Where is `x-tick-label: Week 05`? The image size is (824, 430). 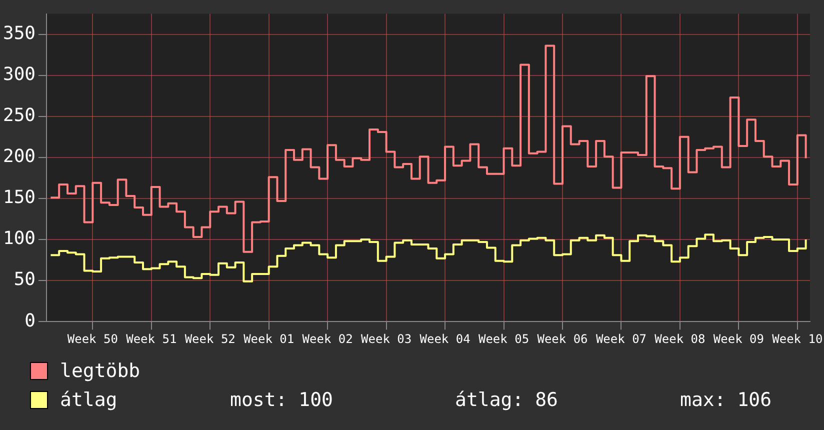
x-tick-label: Week 05 is located at coordinates (504, 339).